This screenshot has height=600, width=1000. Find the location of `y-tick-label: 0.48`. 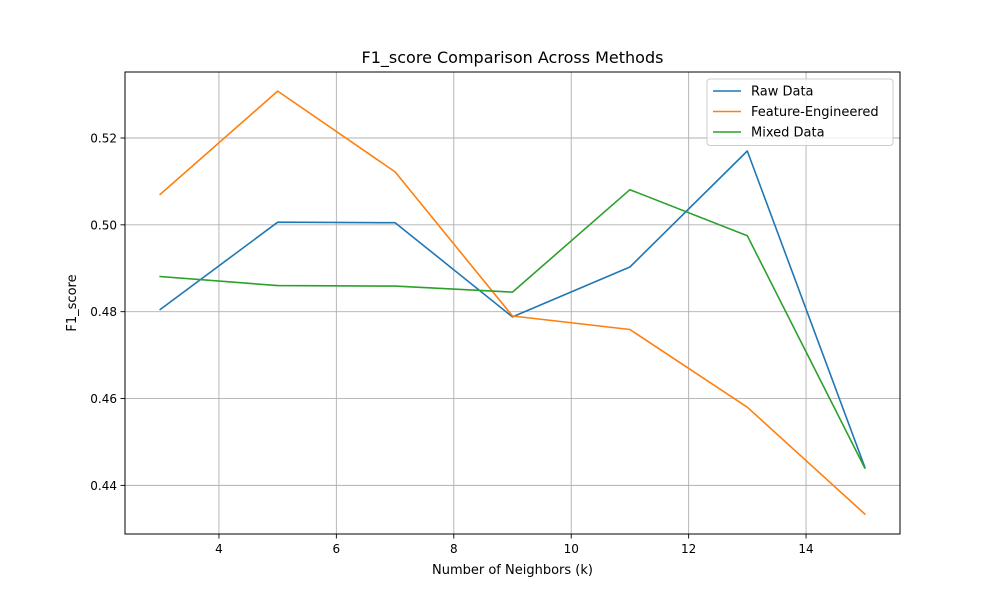

y-tick-label: 0.48 is located at coordinates (103, 312).